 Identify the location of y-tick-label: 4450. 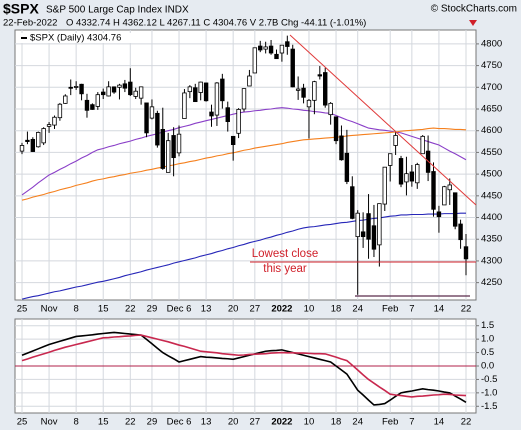
(491, 195).